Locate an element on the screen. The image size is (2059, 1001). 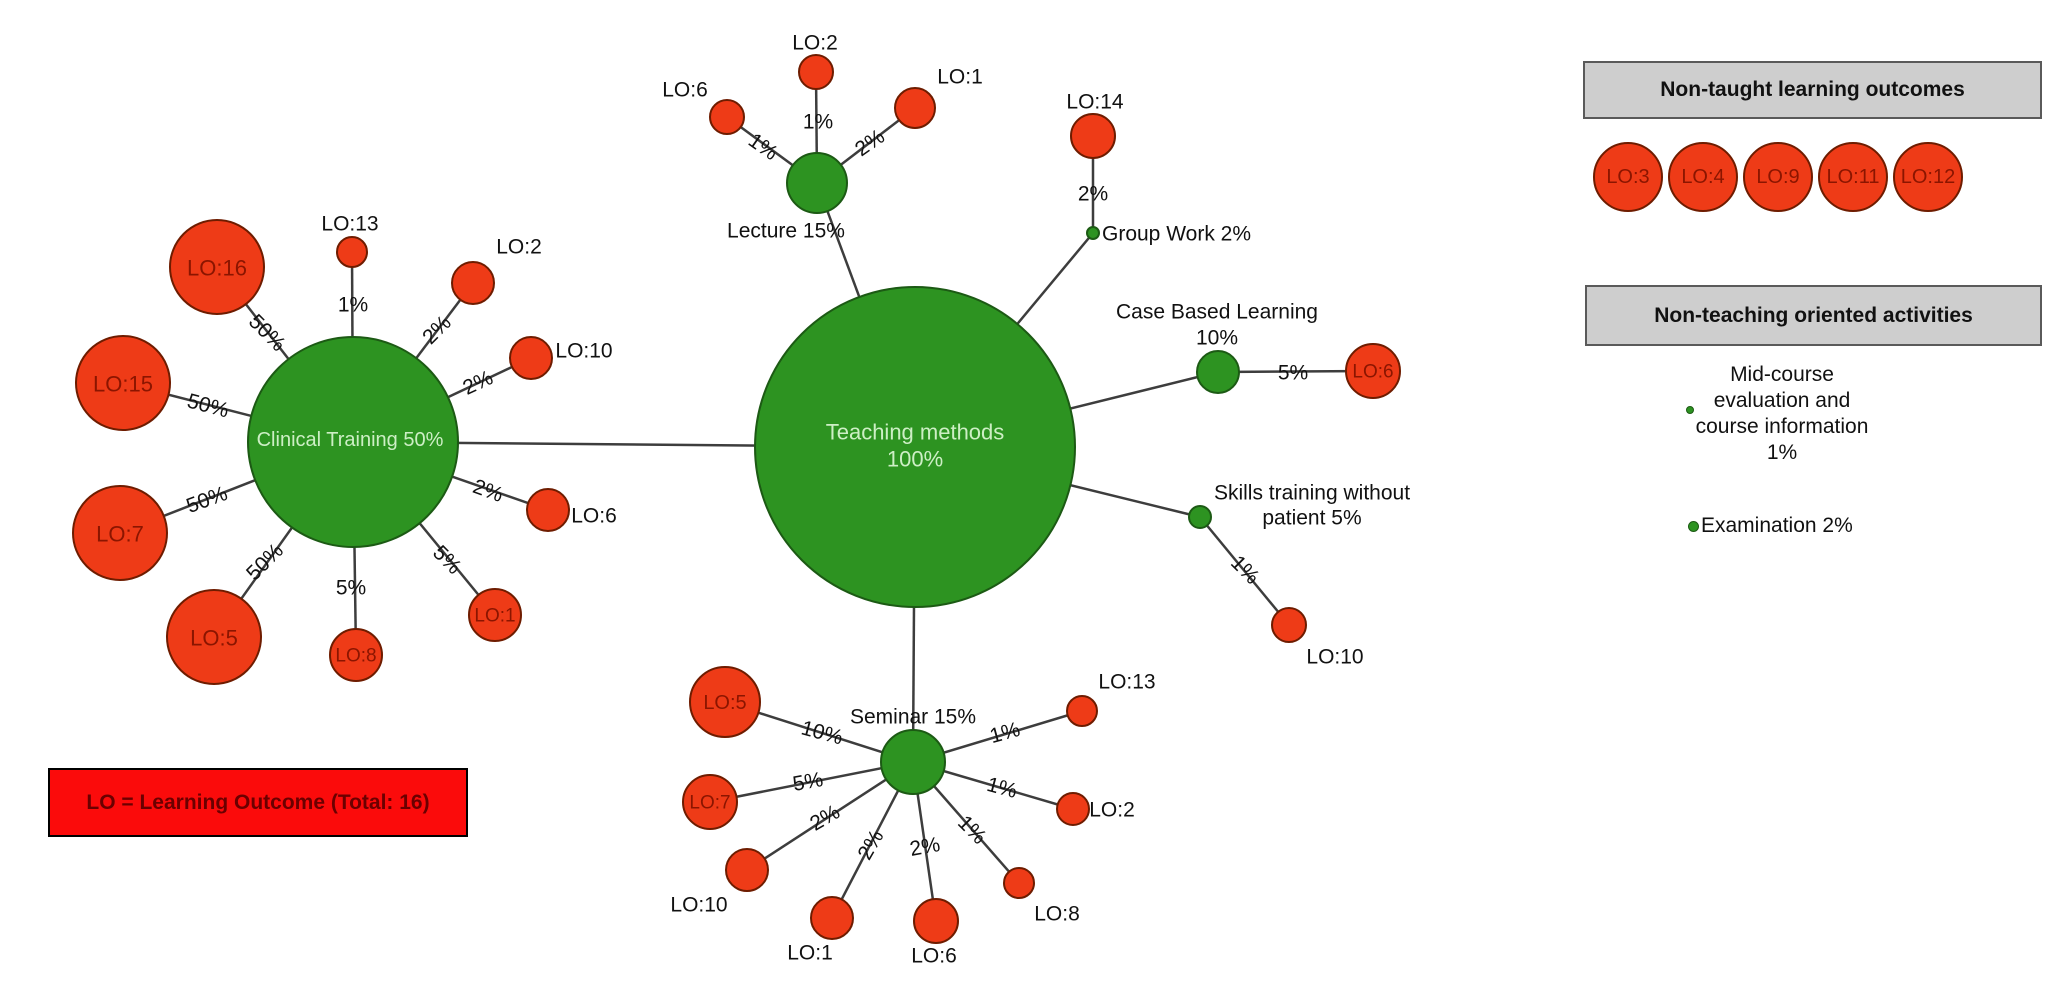
lo-label-clinical-training-lo-7: LO:7 is located at coordinates (120, 534).